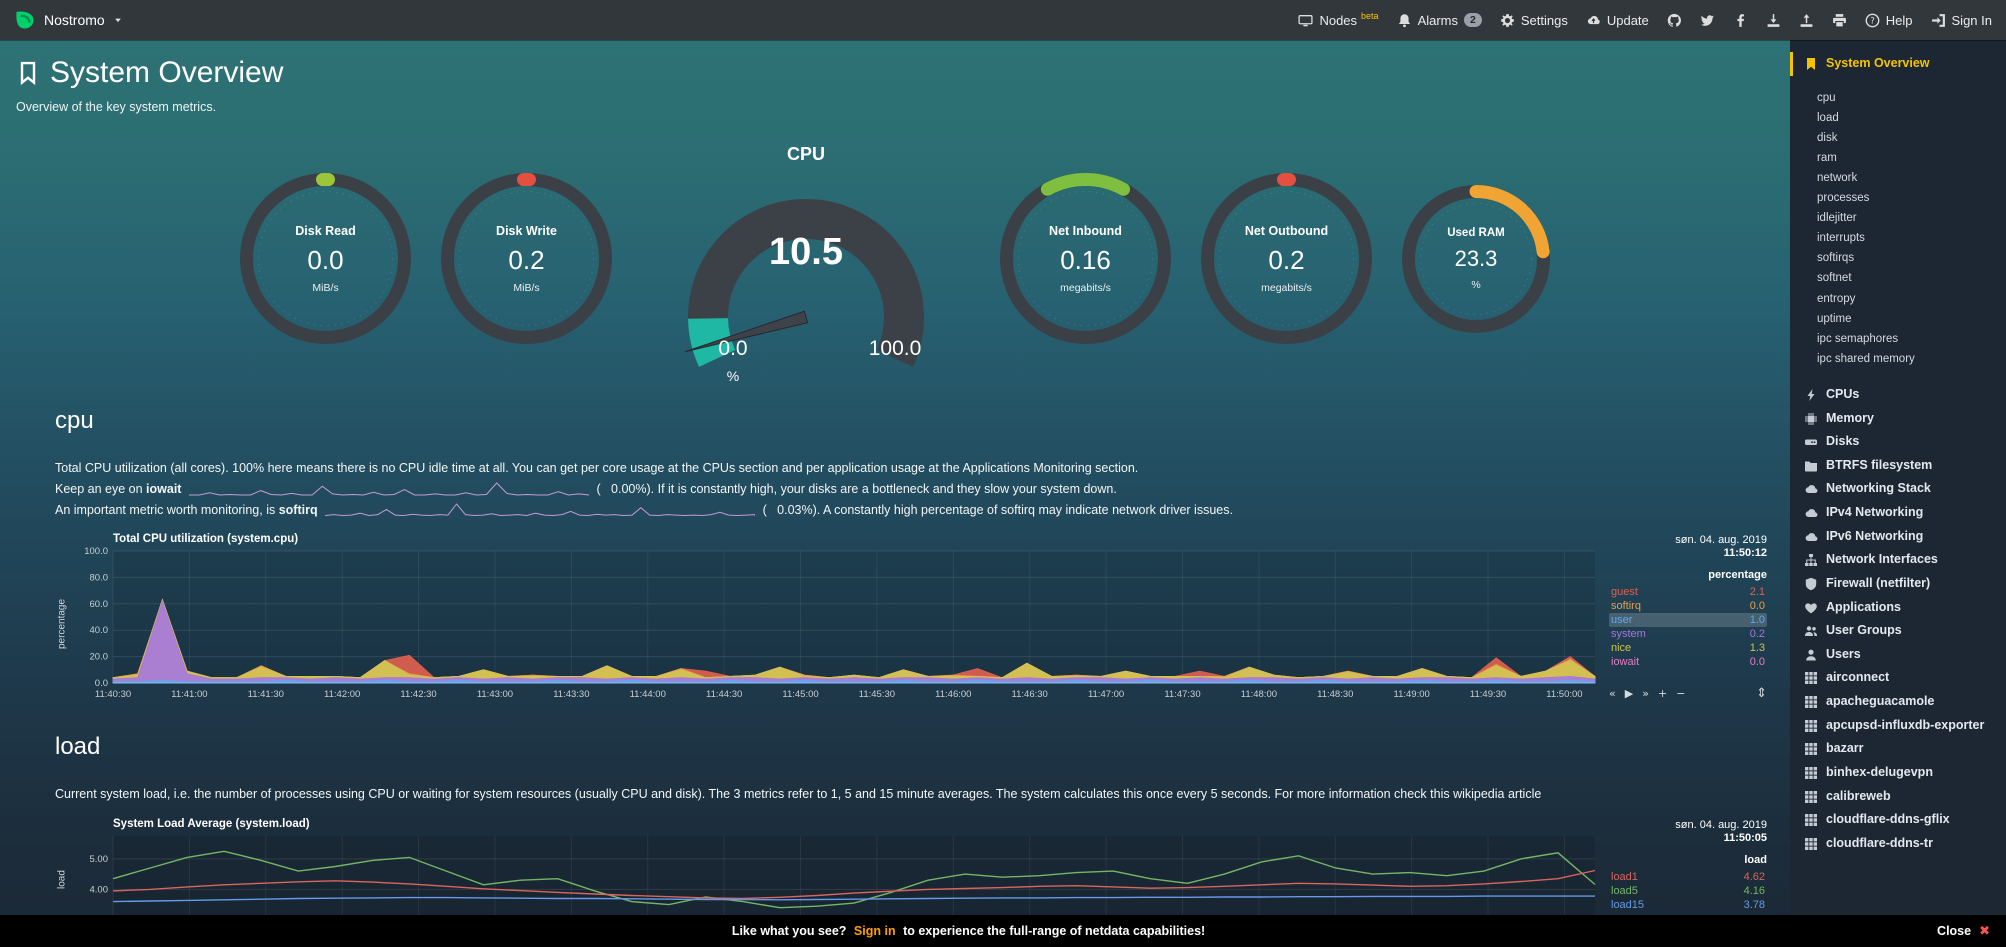 Image resolution: width=2006 pixels, height=947 pixels. I want to click on gauge-used-ram: Used RAM 23.3 %, so click(1476, 259).